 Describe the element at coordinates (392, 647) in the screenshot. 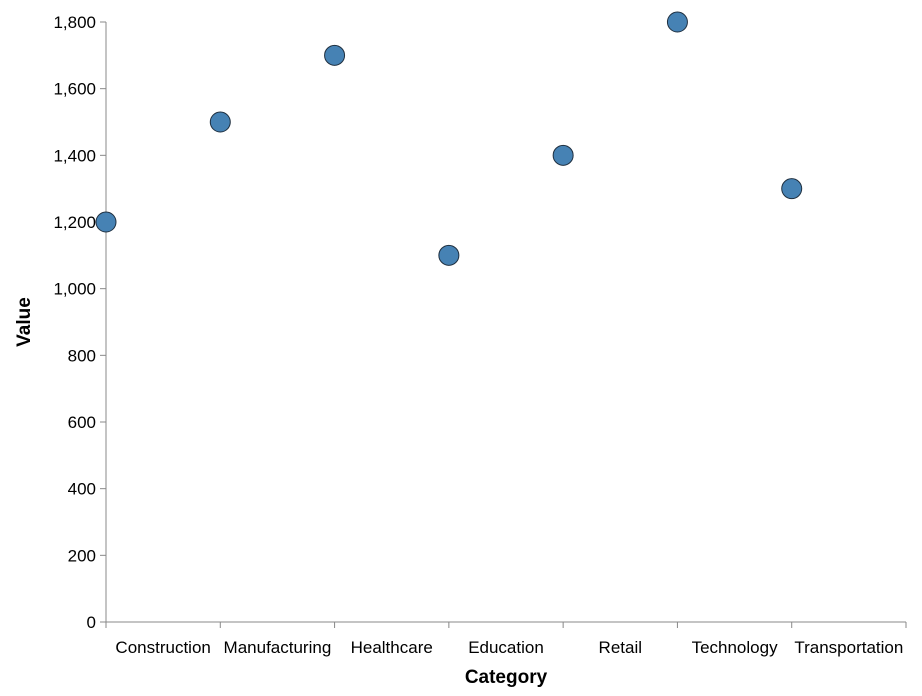

I see `x-tick-label: Healthcare` at that location.